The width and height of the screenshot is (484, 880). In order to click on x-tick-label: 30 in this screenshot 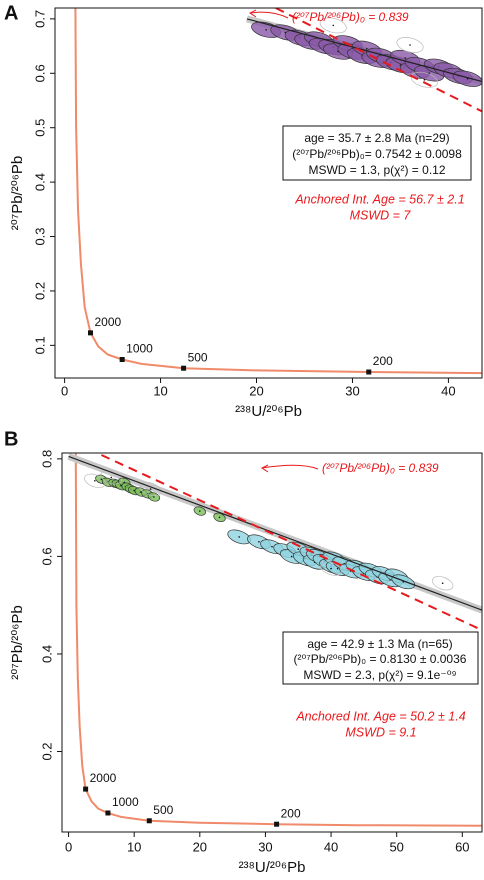, I will do `click(352, 390)`.